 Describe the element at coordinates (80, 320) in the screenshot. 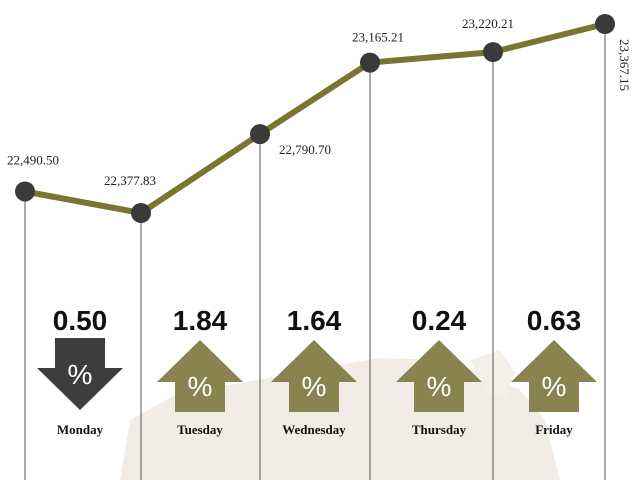

I see `change-value: 0.50` at that location.